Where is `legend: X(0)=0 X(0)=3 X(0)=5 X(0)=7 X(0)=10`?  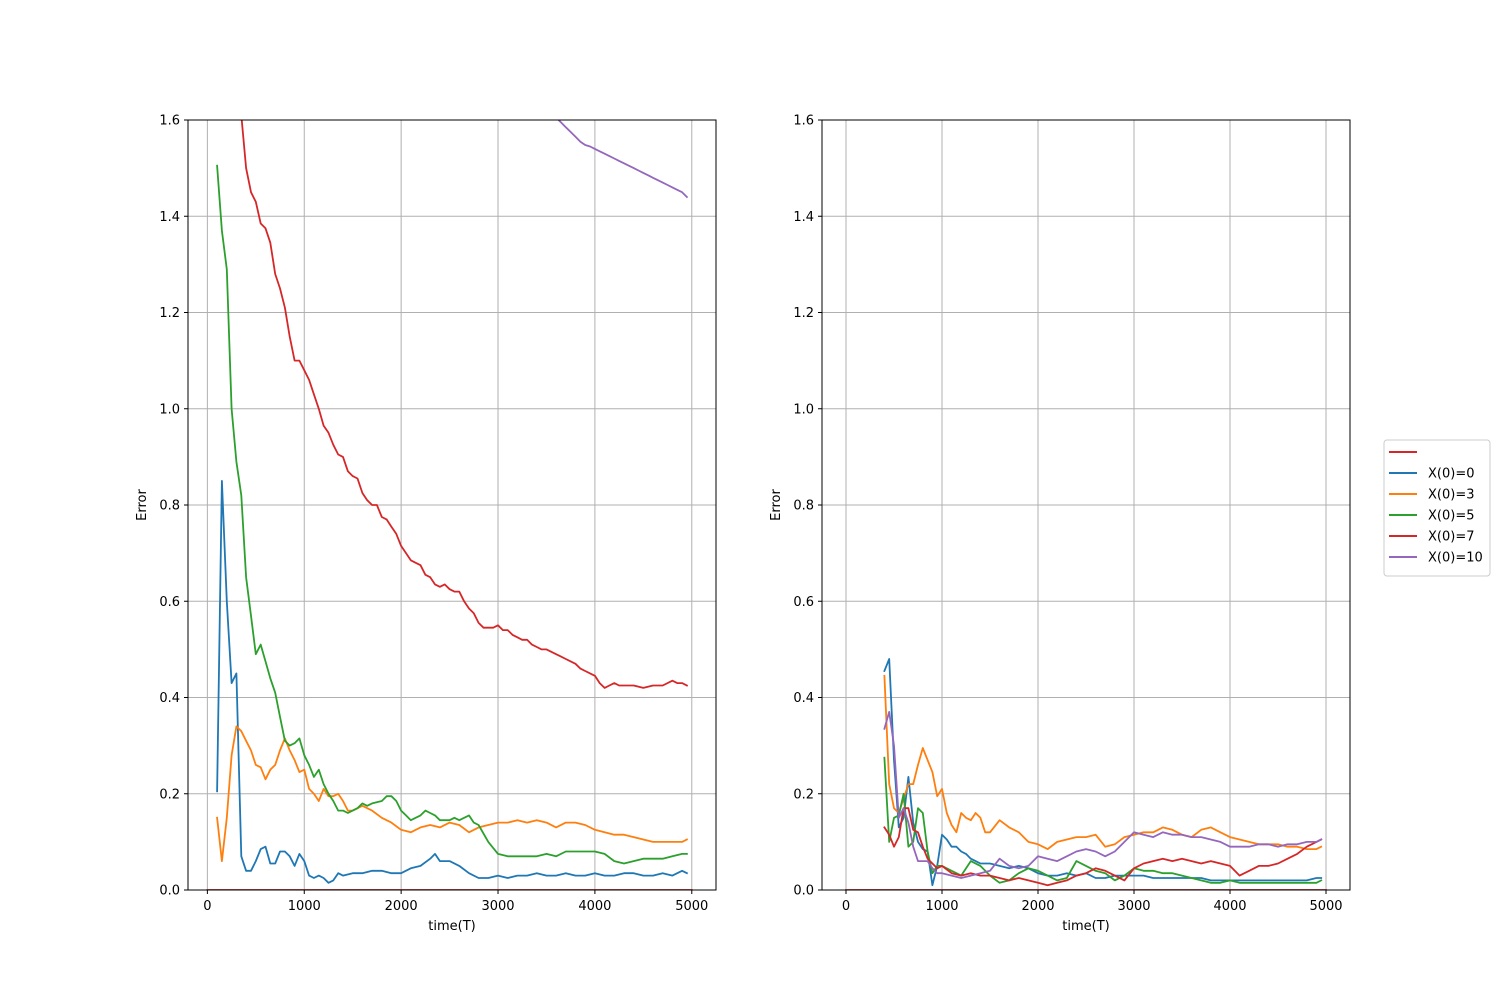 legend: X(0)=0 X(0)=3 X(0)=5 X(0)=7 X(0)=10 is located at coordinates (1437, 508).